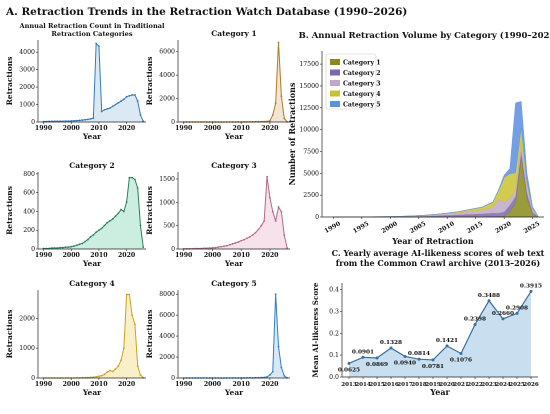 The image size is (550, 414). Describe the element at coordinates (349, 385) in the screenshot. I see `x-tick-label: 2013` at that location.